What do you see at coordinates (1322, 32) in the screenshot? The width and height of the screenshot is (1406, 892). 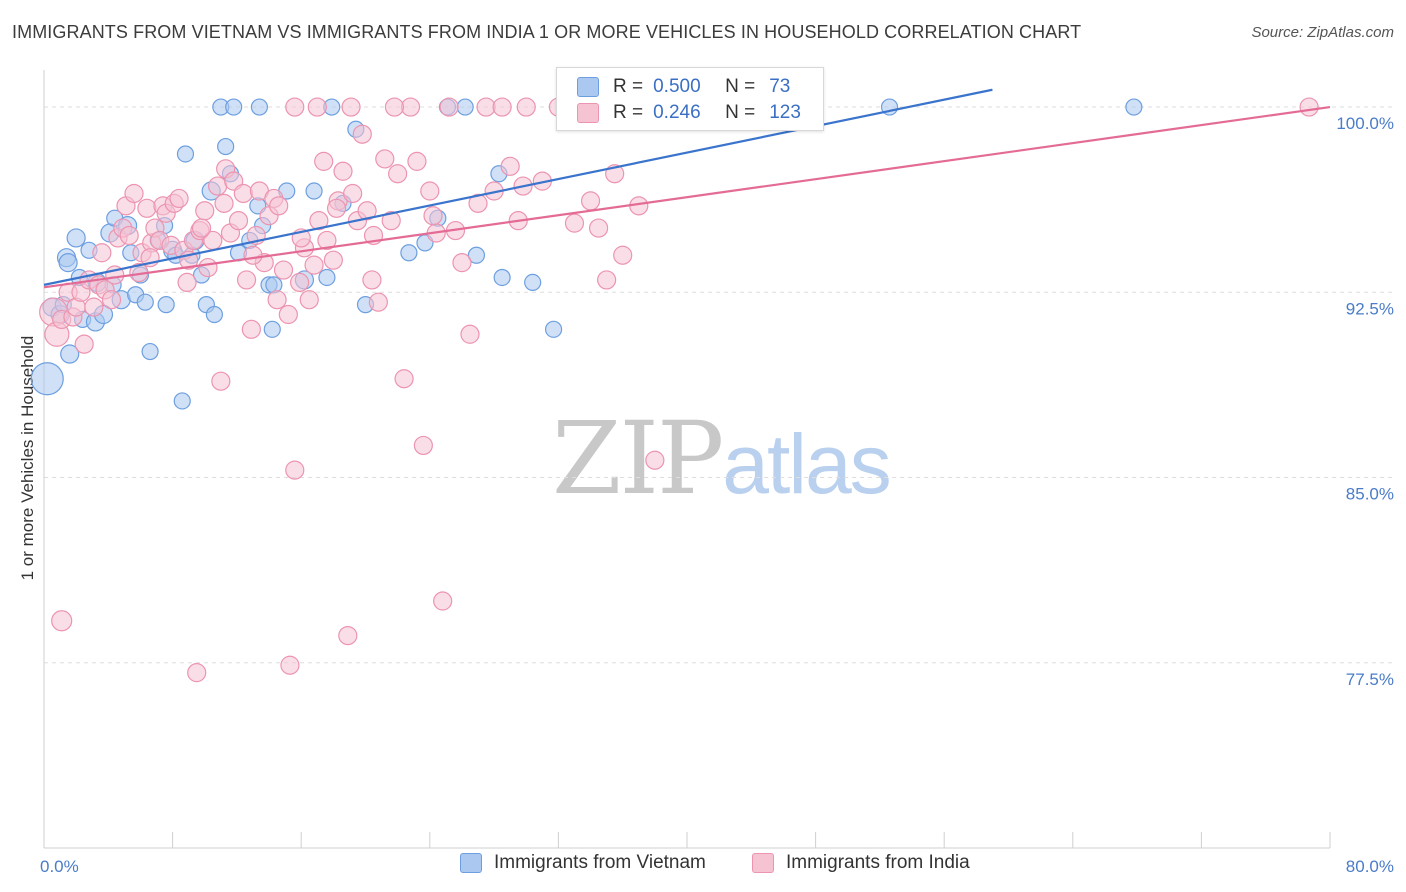 I see `source-label: Source: ZipAtlas.com` at bounding box center [1322, 32].